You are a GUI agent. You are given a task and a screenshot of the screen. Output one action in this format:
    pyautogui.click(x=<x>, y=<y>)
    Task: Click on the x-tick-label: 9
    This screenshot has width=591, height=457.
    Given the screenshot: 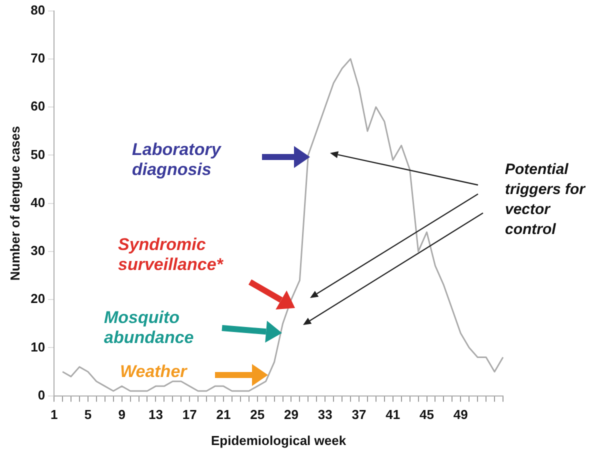 What is the action you would take?
    pyautogui.click(x=122, y=414)
    